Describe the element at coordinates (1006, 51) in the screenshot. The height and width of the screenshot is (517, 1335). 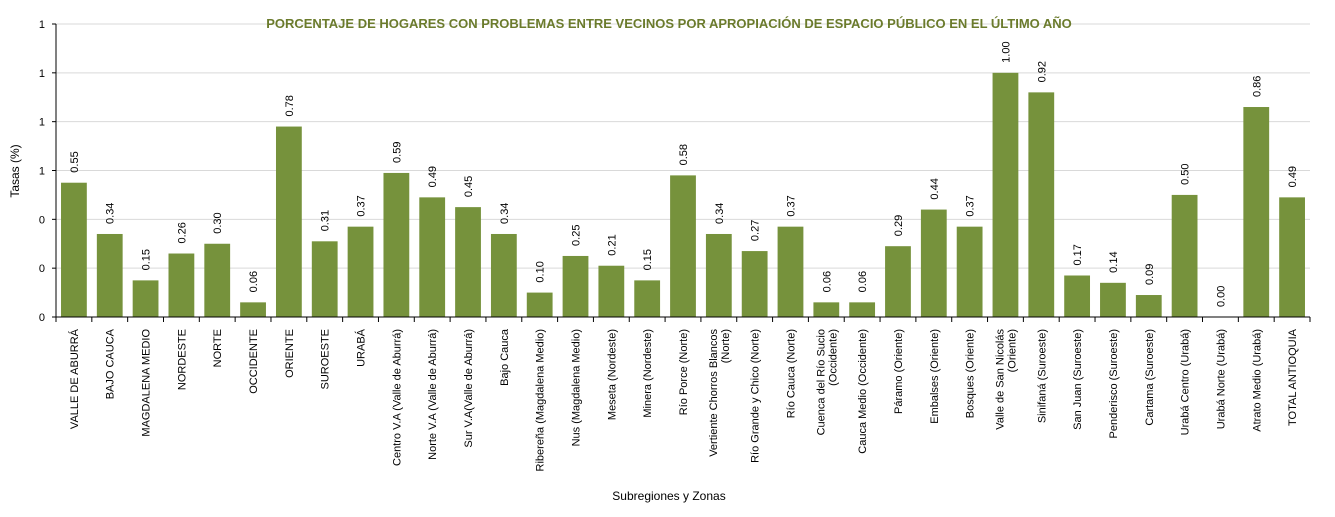
I see `data-label: 1.00` at that location.